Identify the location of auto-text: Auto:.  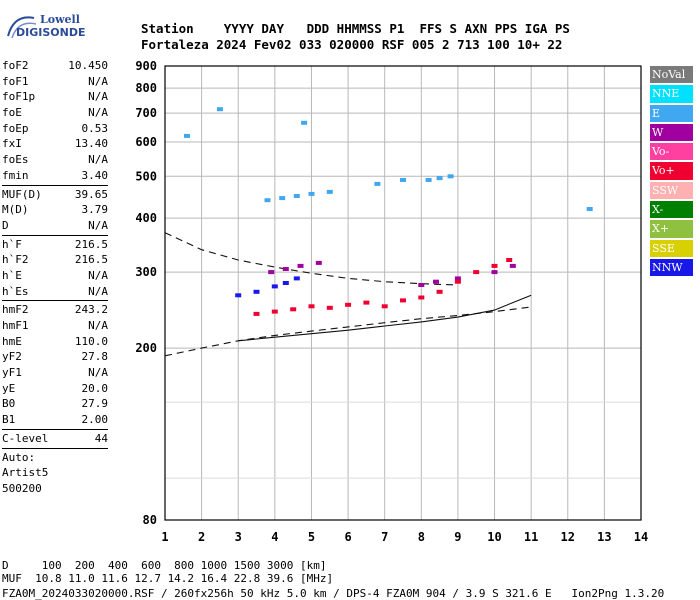
(19, 457).